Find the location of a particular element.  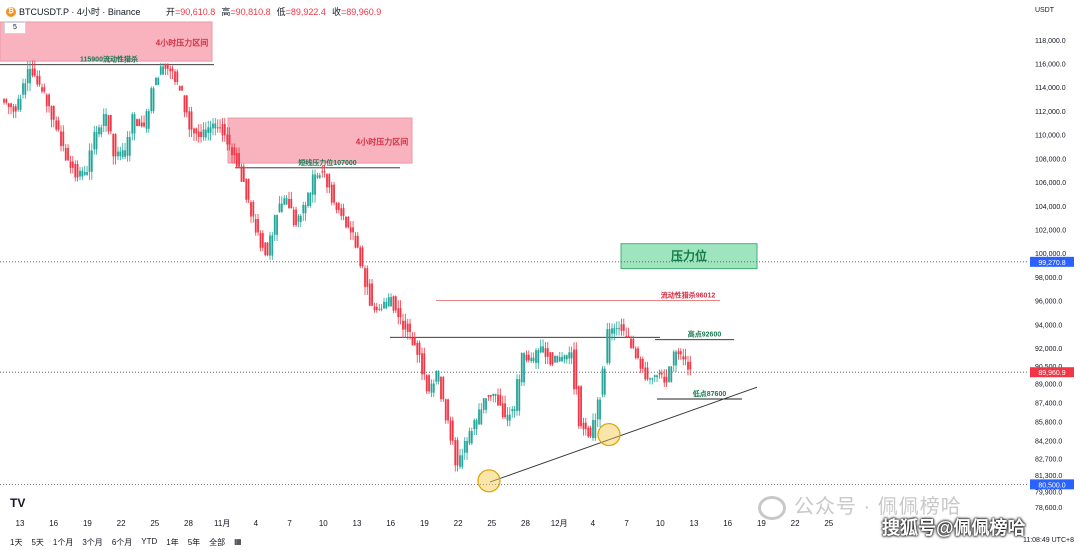

range-1m-button: 1个月 is located at coordinates (63, 542).